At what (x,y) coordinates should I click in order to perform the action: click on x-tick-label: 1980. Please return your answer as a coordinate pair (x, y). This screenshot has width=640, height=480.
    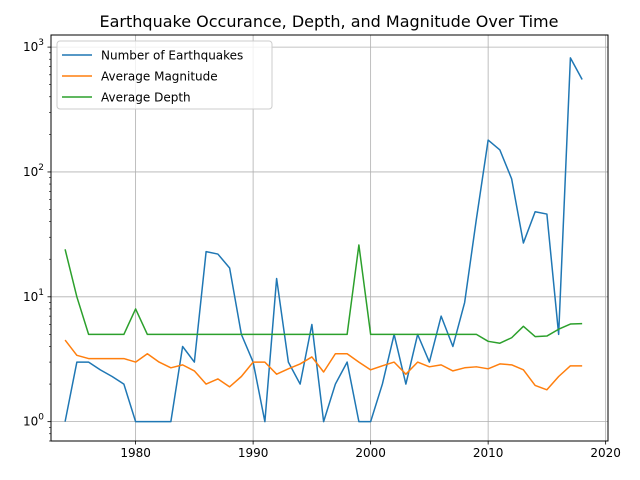
    Looking at the image, I should click on (135, 453).